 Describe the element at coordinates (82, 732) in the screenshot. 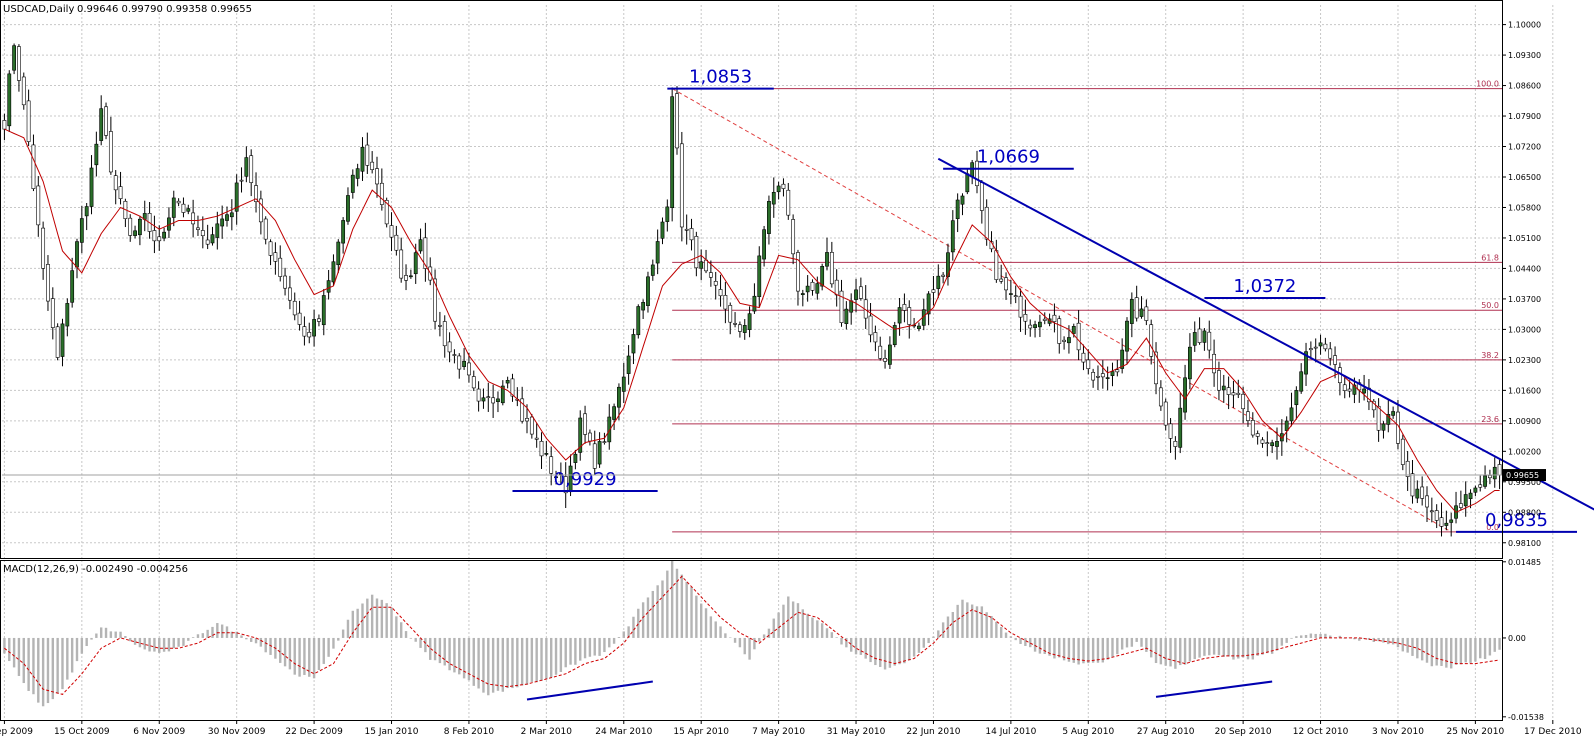

I see `x-tick-label: 15 Oct 2009` at that location.